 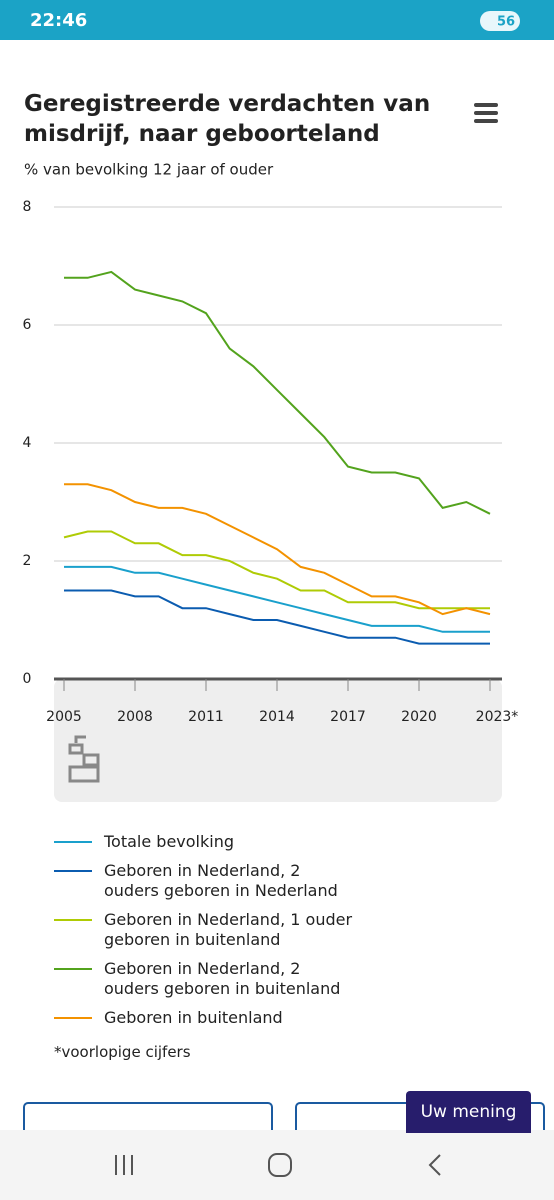 I want to click on y-tick-label: 4, so click(x=27, y=443).